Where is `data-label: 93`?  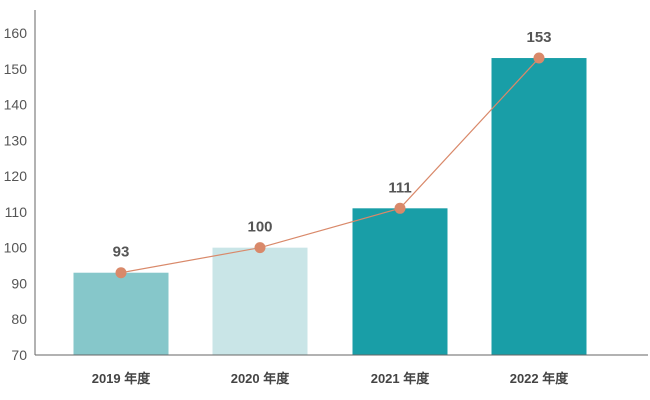
data-label: 93 is located at coordinates (121, 252).